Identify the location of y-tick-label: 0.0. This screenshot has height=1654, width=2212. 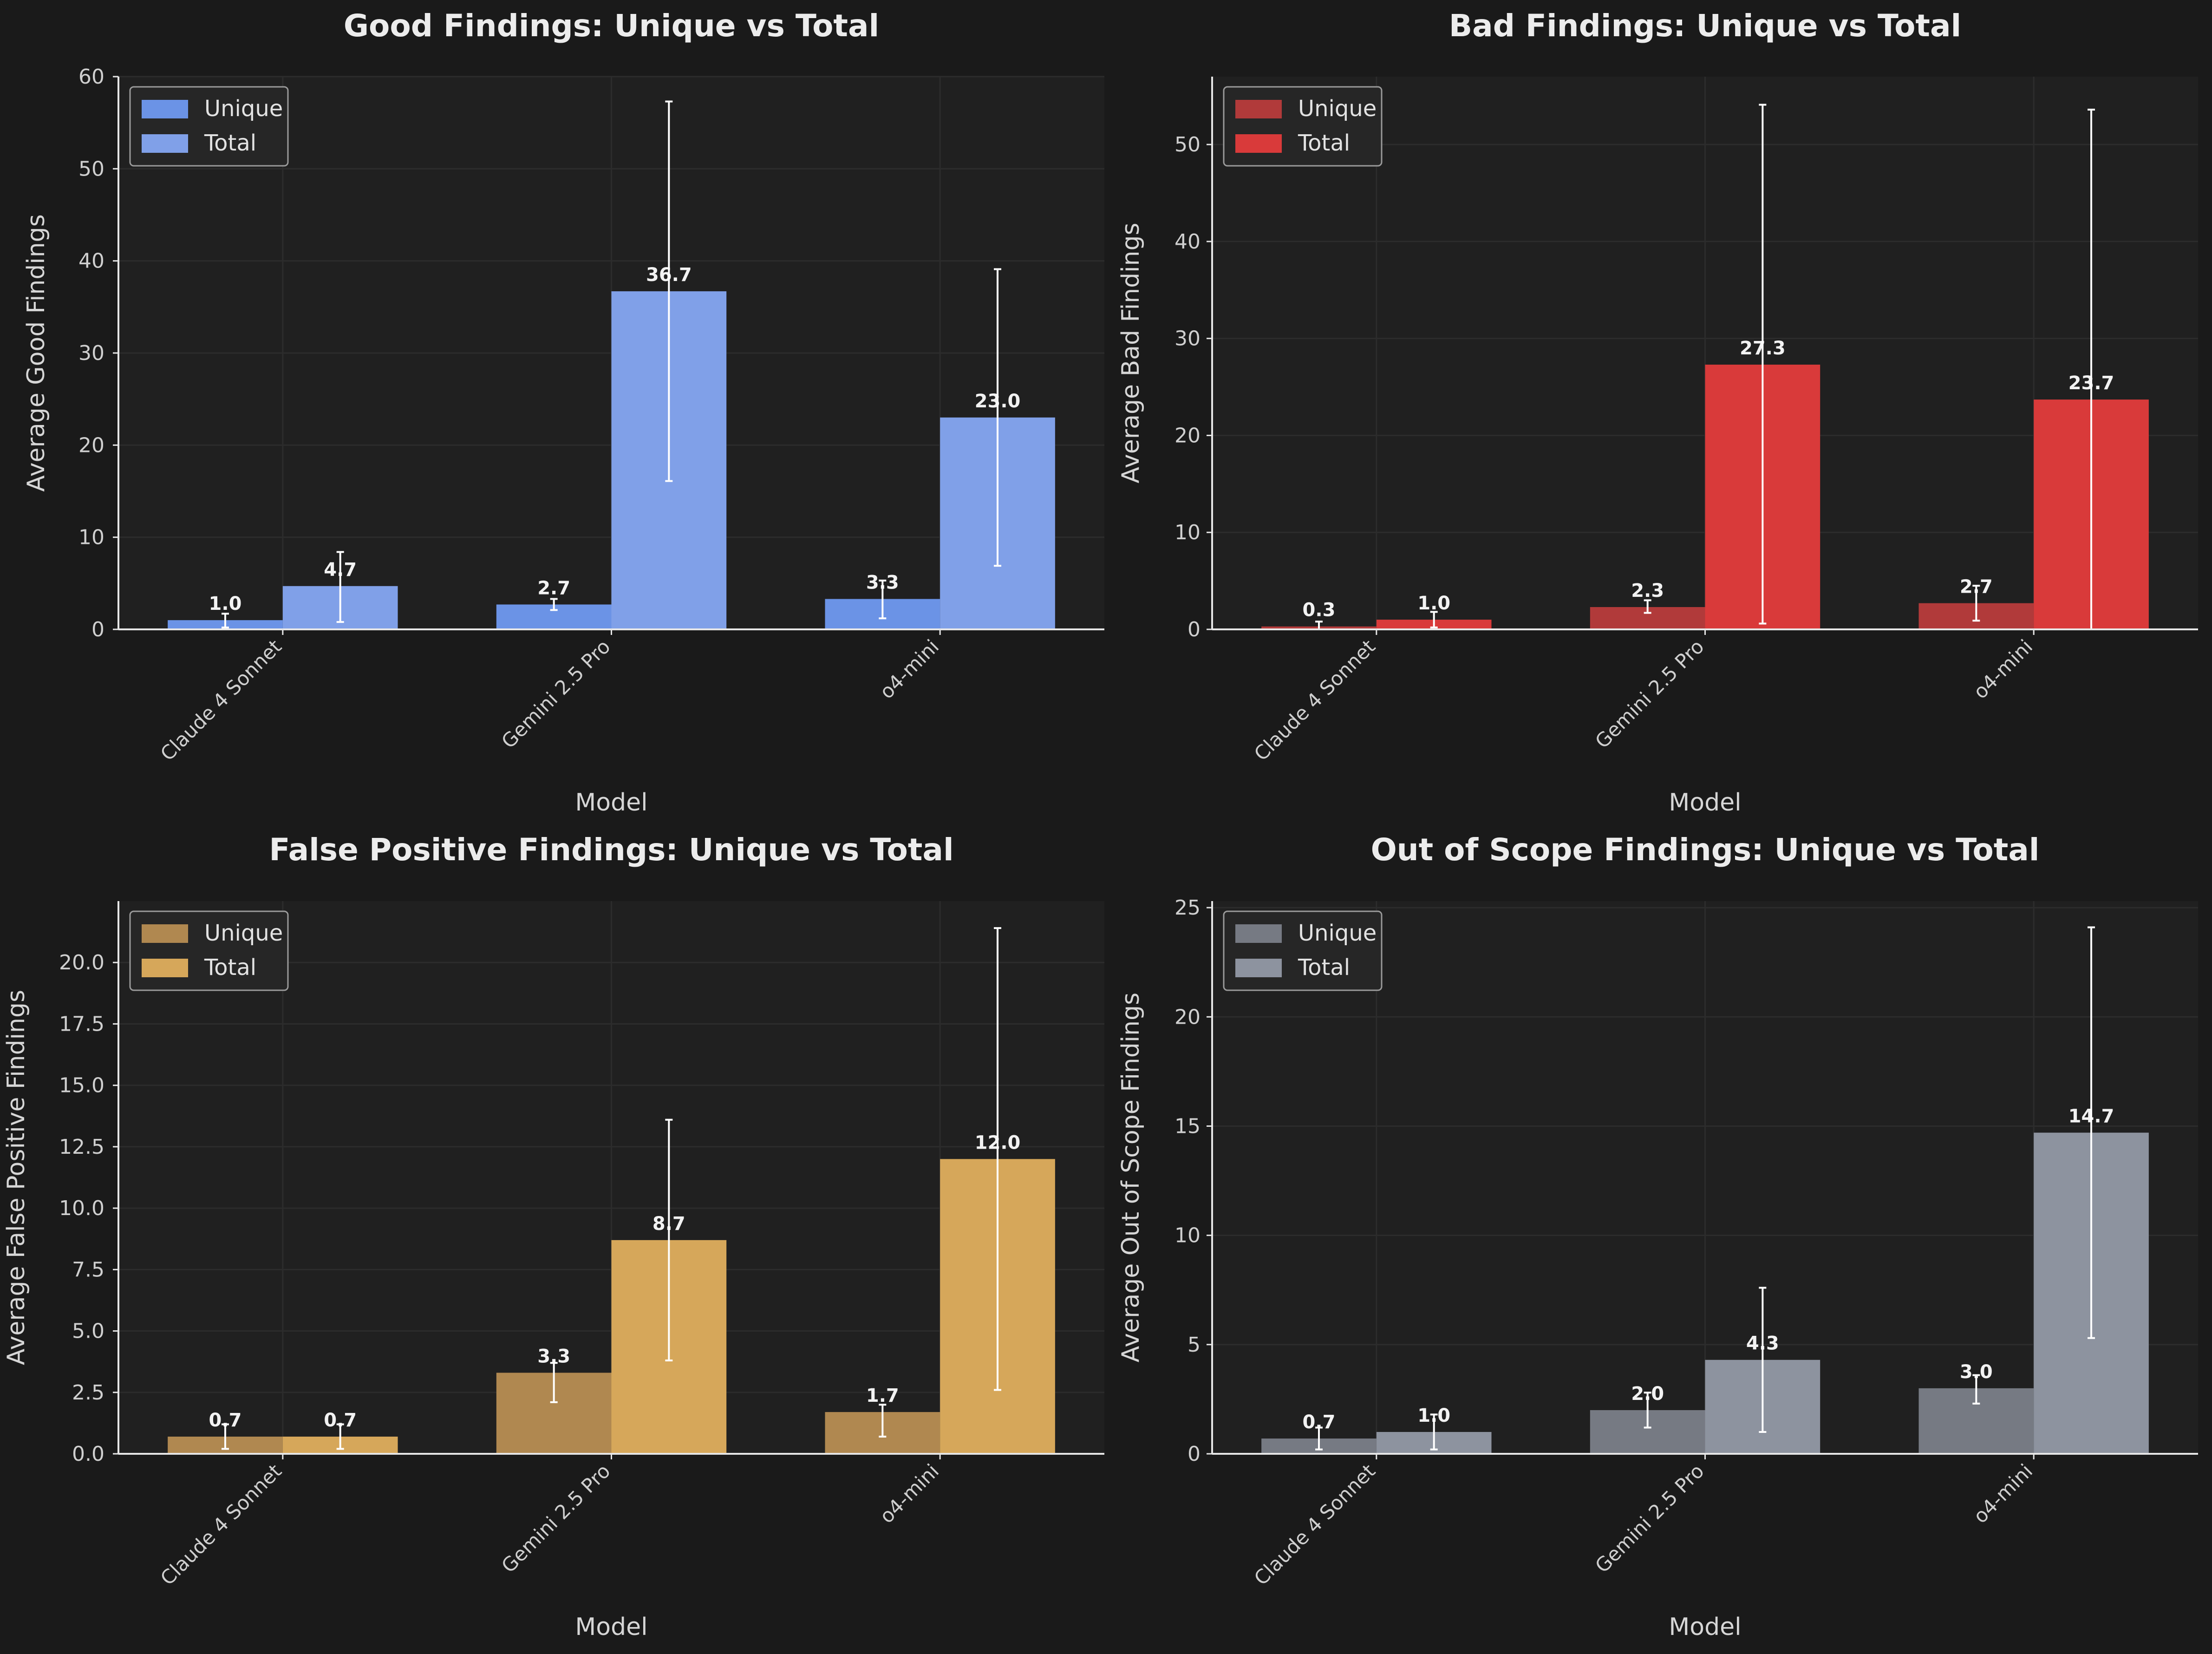
(88, 1454).